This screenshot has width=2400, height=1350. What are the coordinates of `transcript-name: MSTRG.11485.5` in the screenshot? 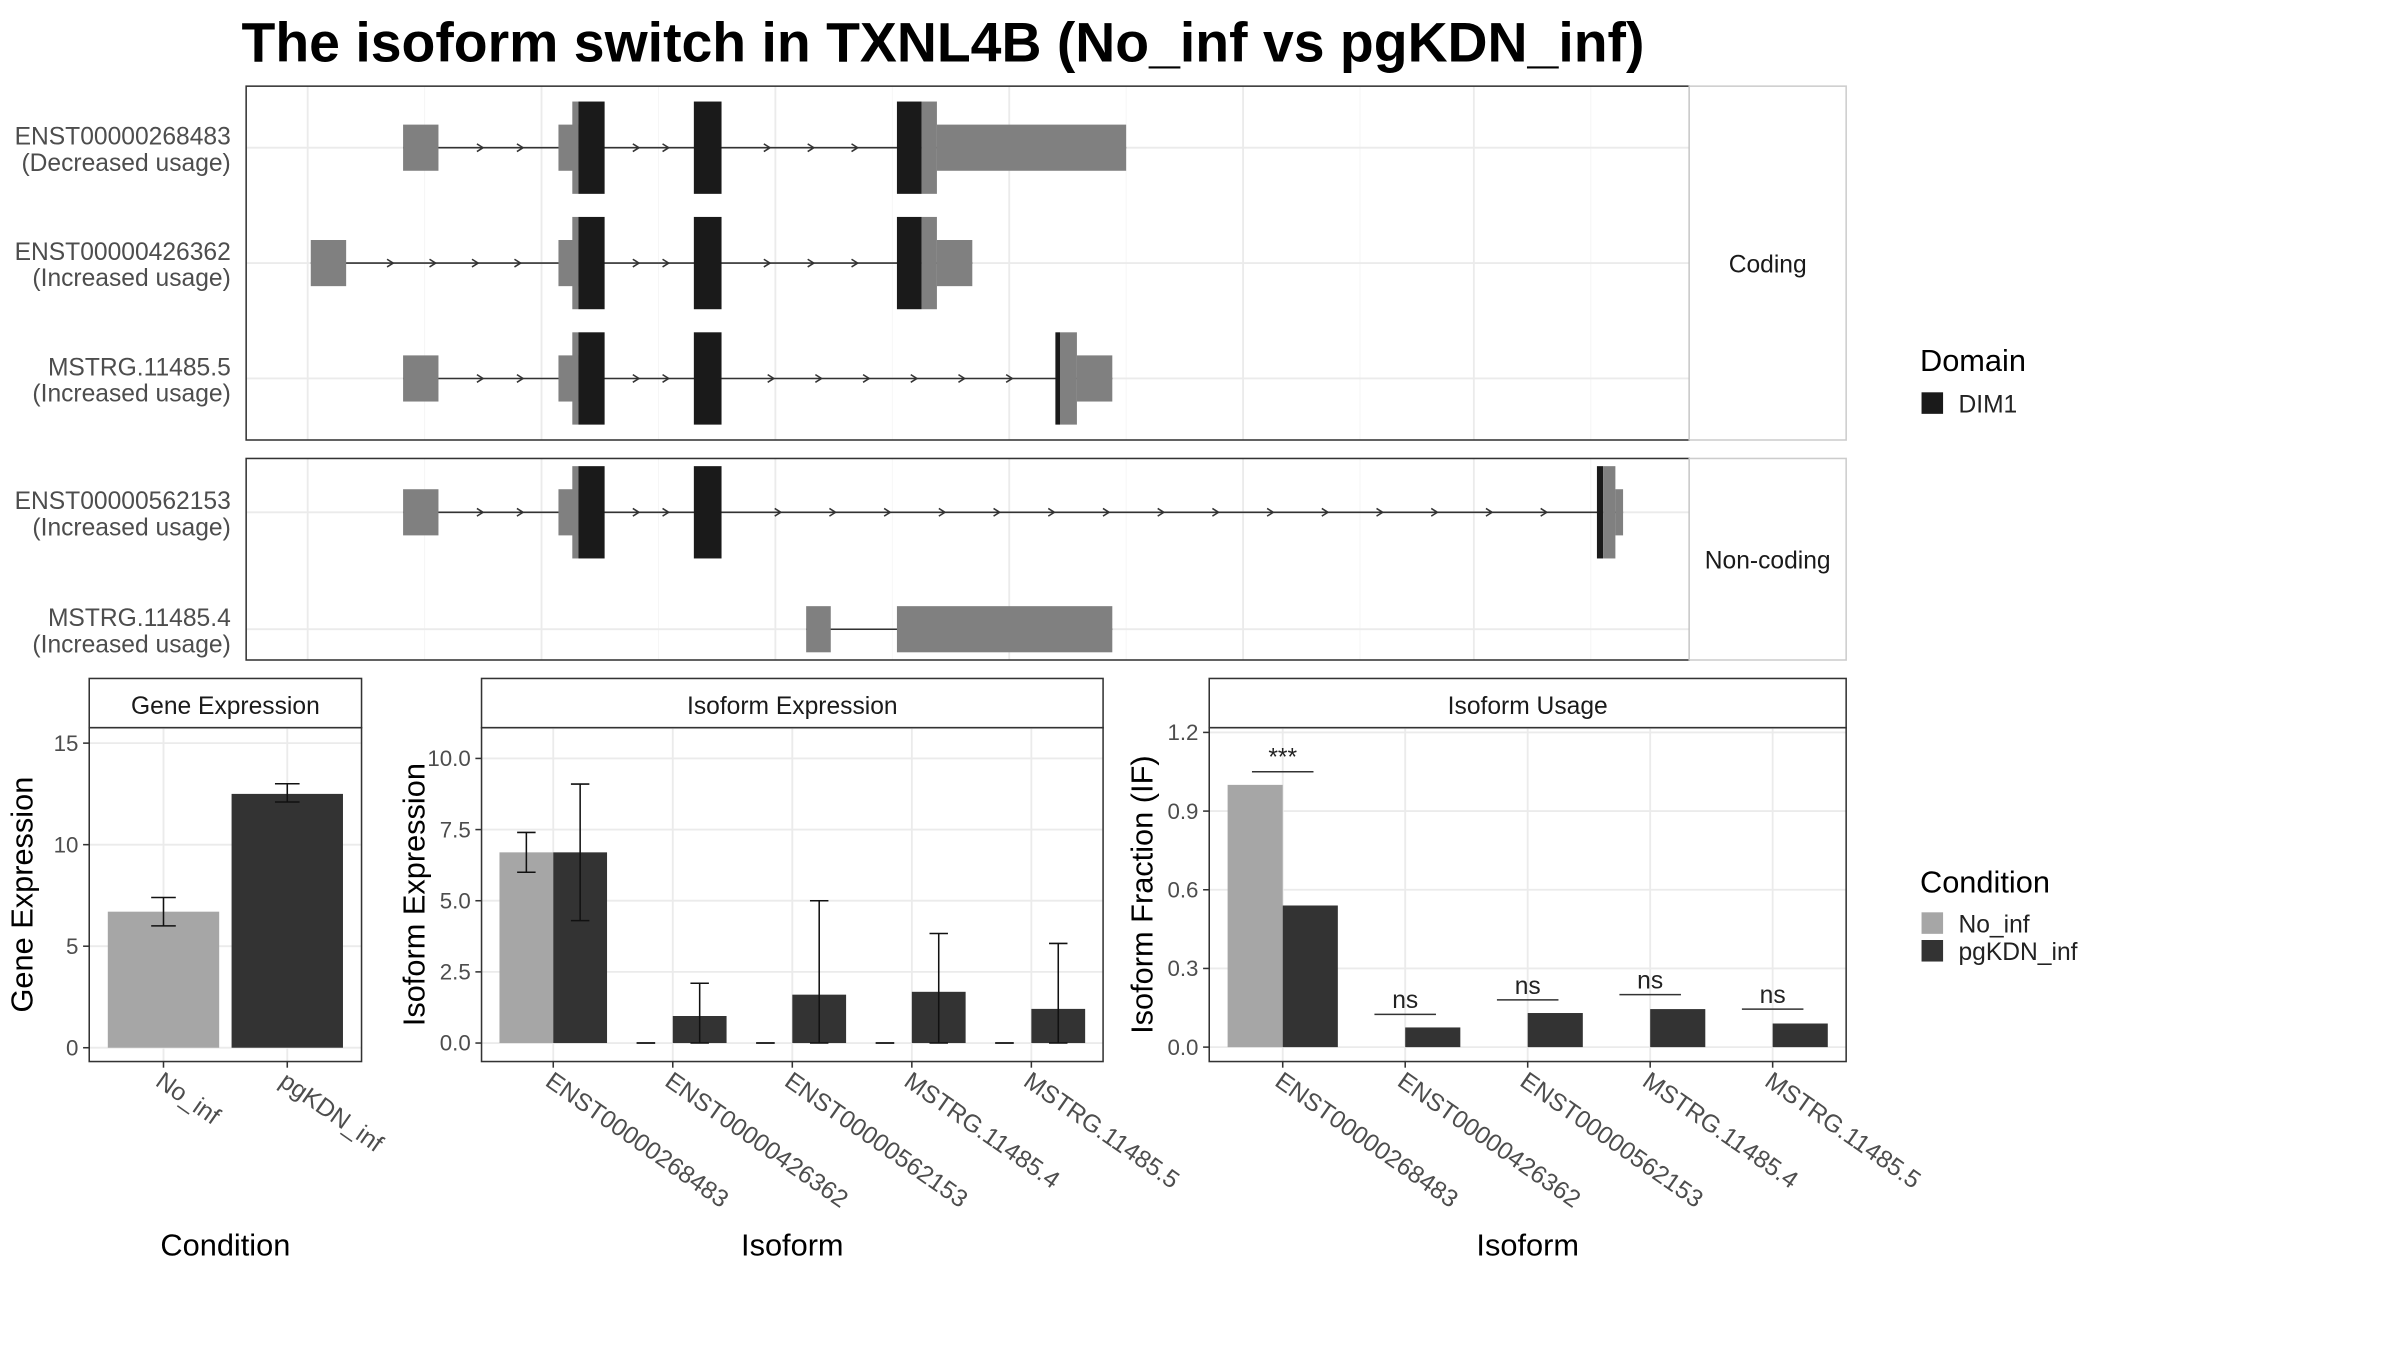 It's located at (139, 367).